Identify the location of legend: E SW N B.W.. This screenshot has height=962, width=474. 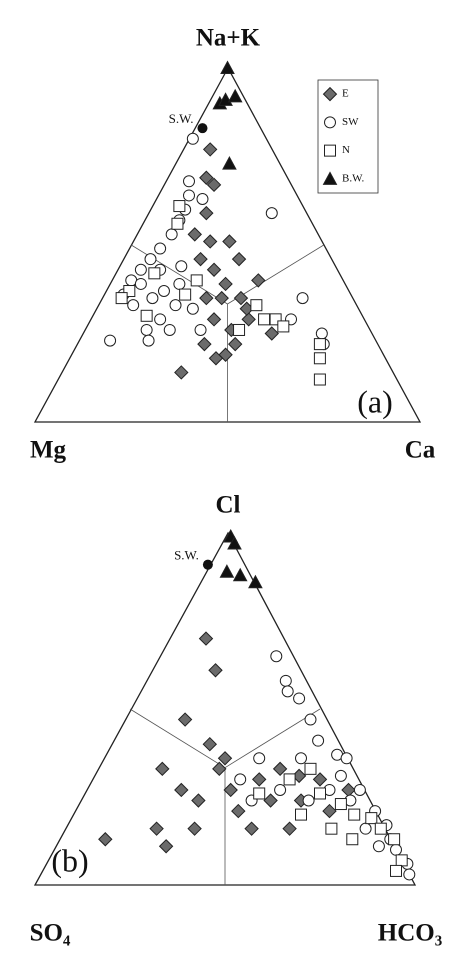
(348, 136).